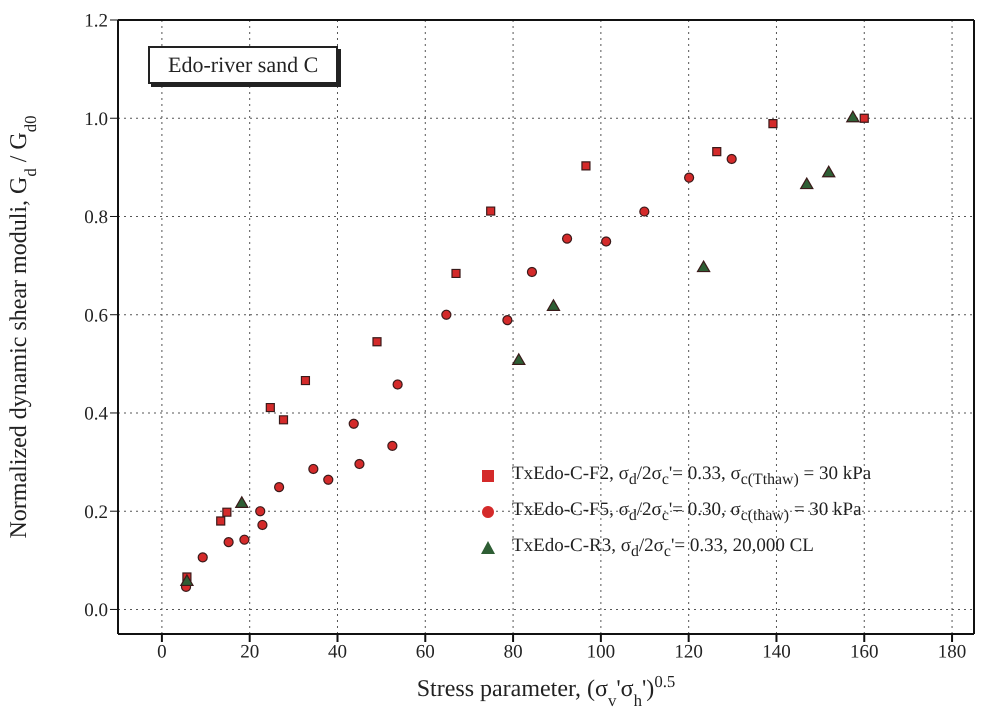 This screenshot has height=722, width=985. Describe the element at coordinates (96, 611) in the screenshot. I see `y-tick-label: 0.0` at that location.